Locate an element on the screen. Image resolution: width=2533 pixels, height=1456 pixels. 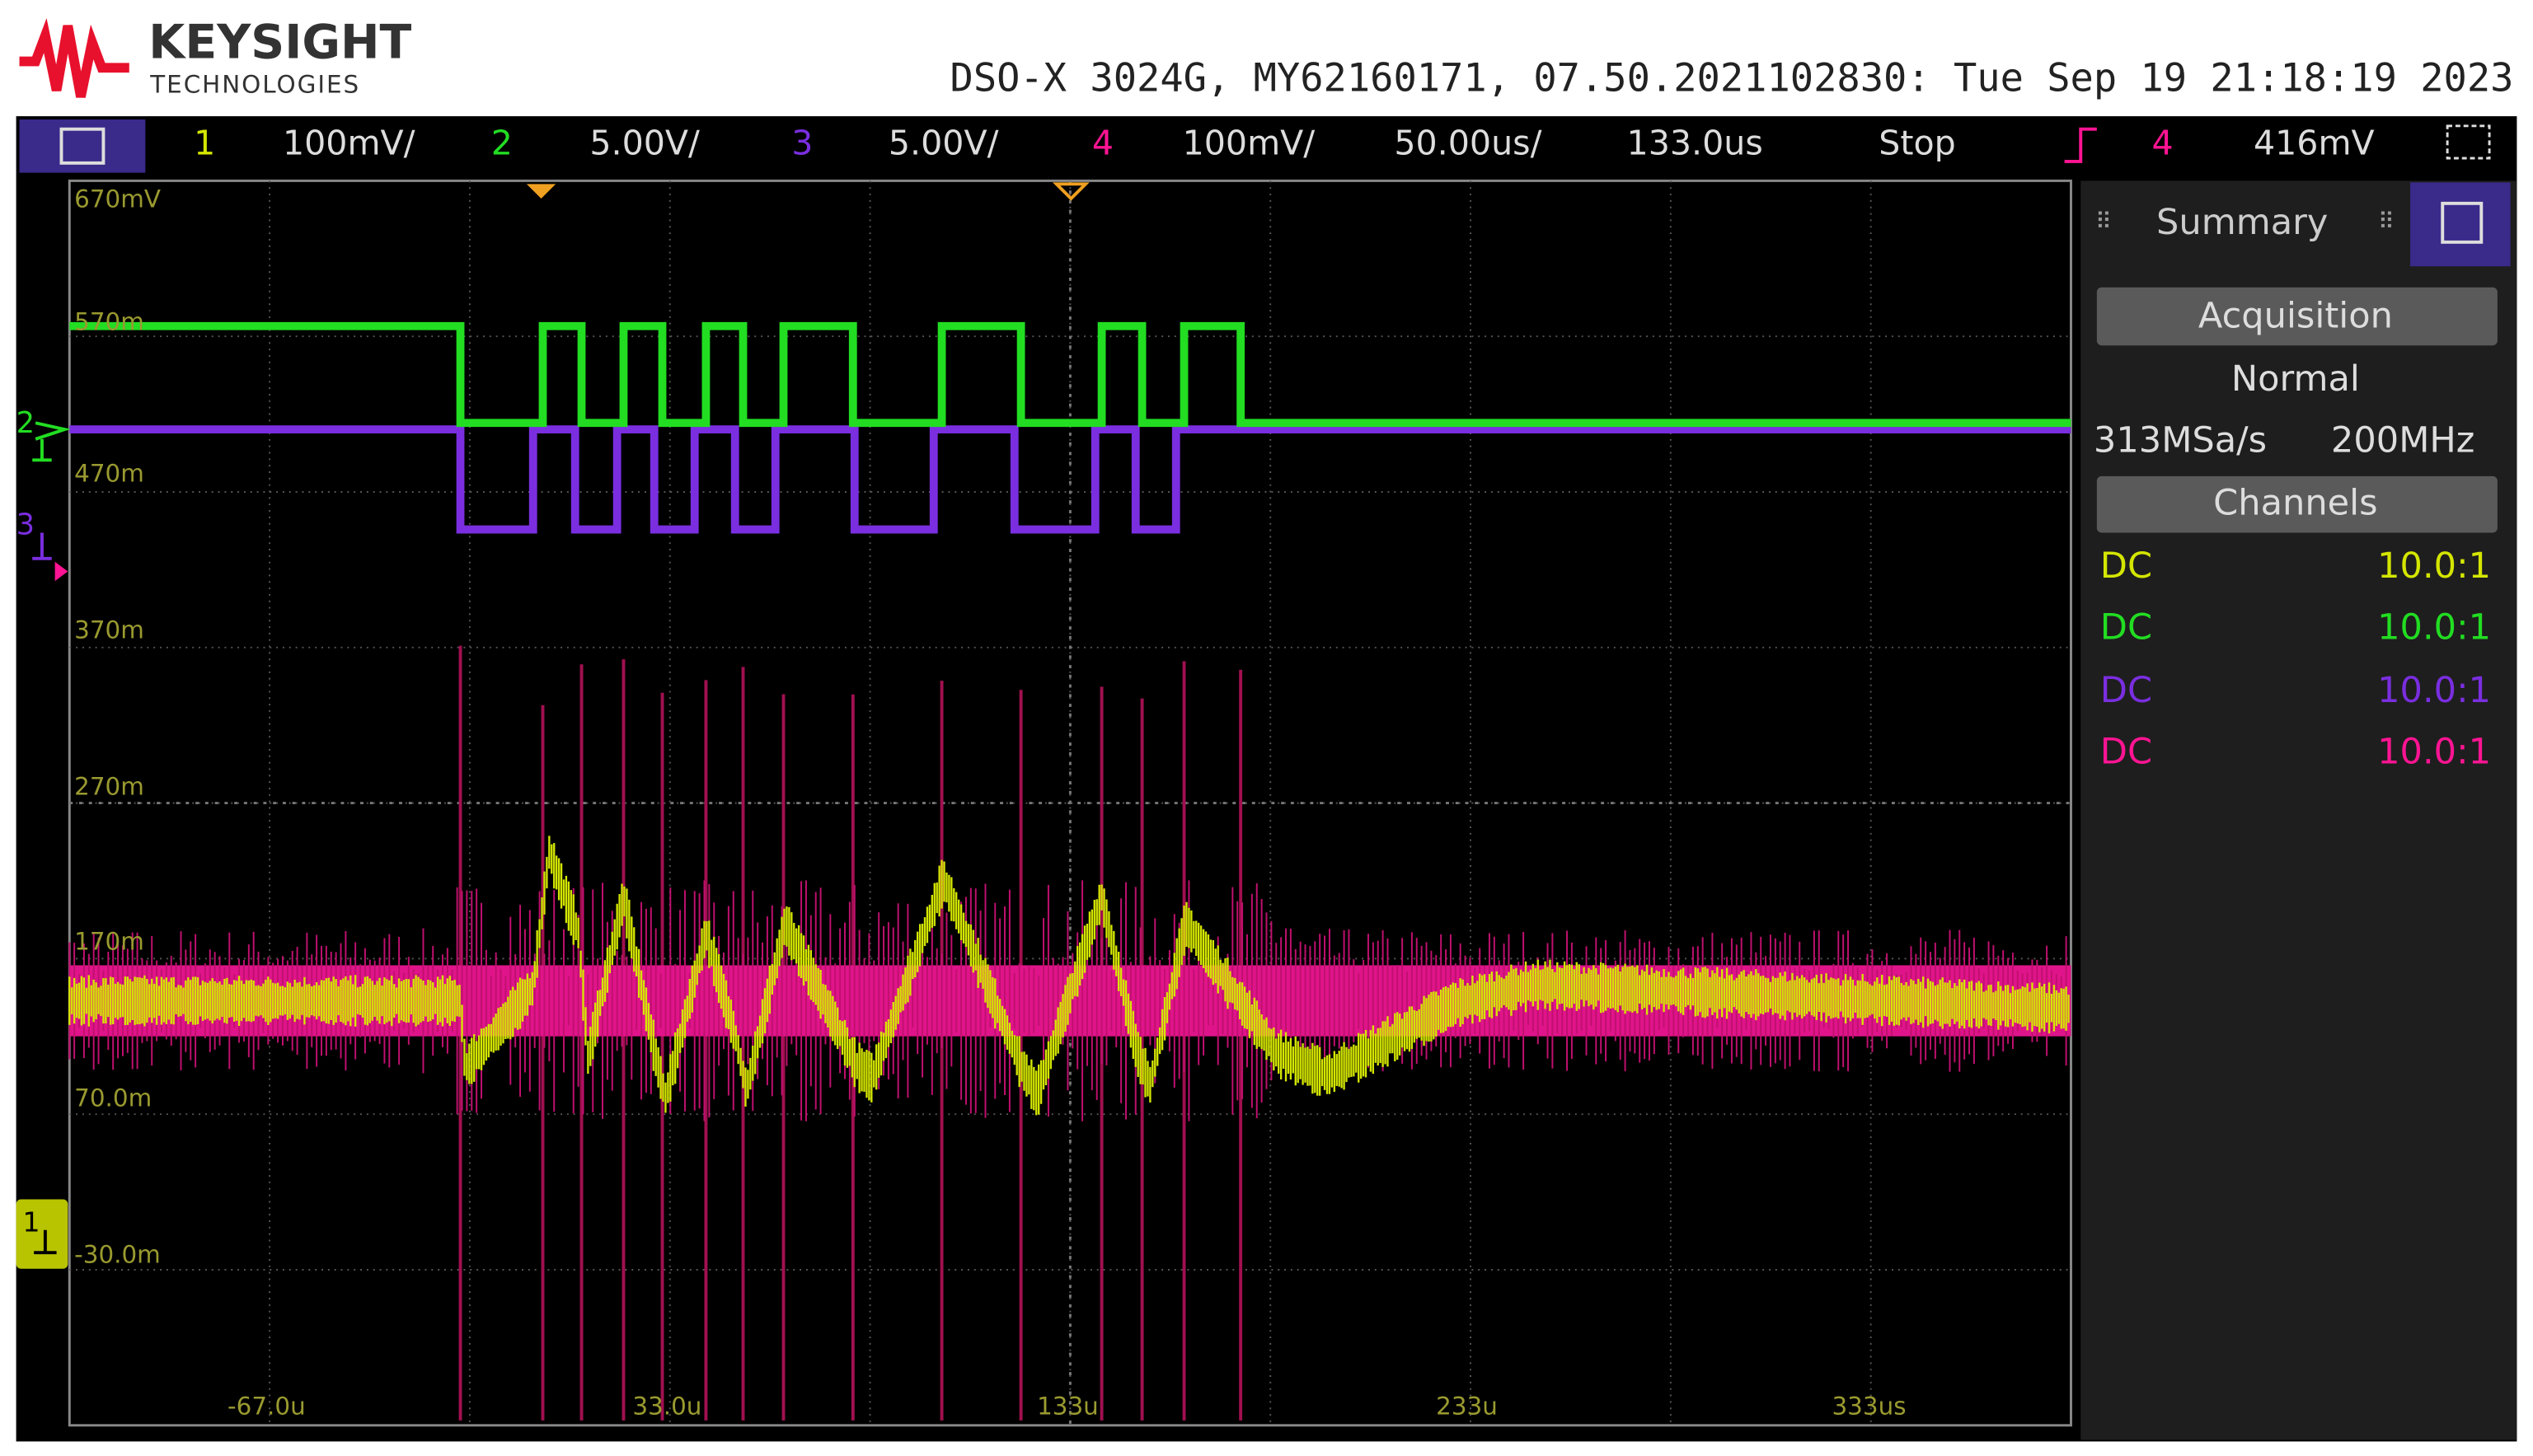
trigger-level-marker is located at coordinates (61, 571).